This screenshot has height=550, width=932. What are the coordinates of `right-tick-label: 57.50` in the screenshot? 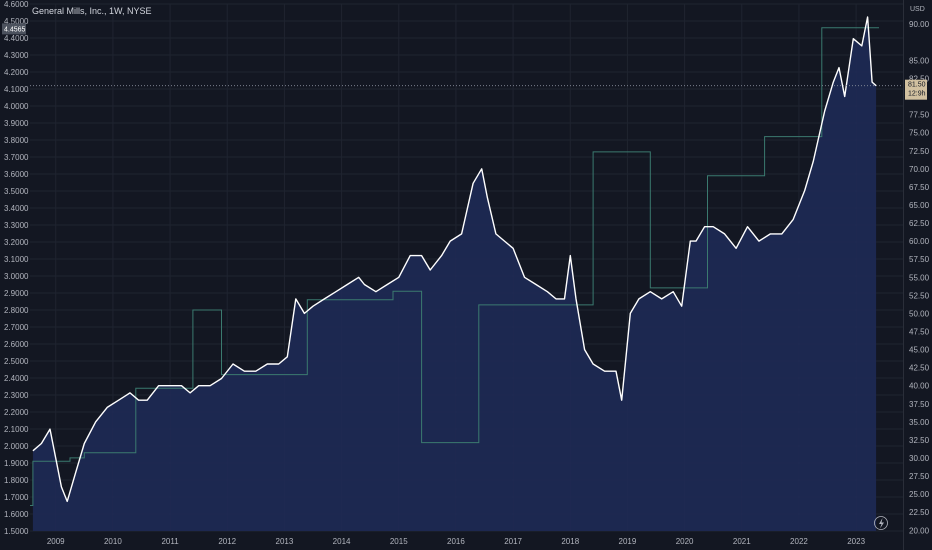 It's located at (919, 259).